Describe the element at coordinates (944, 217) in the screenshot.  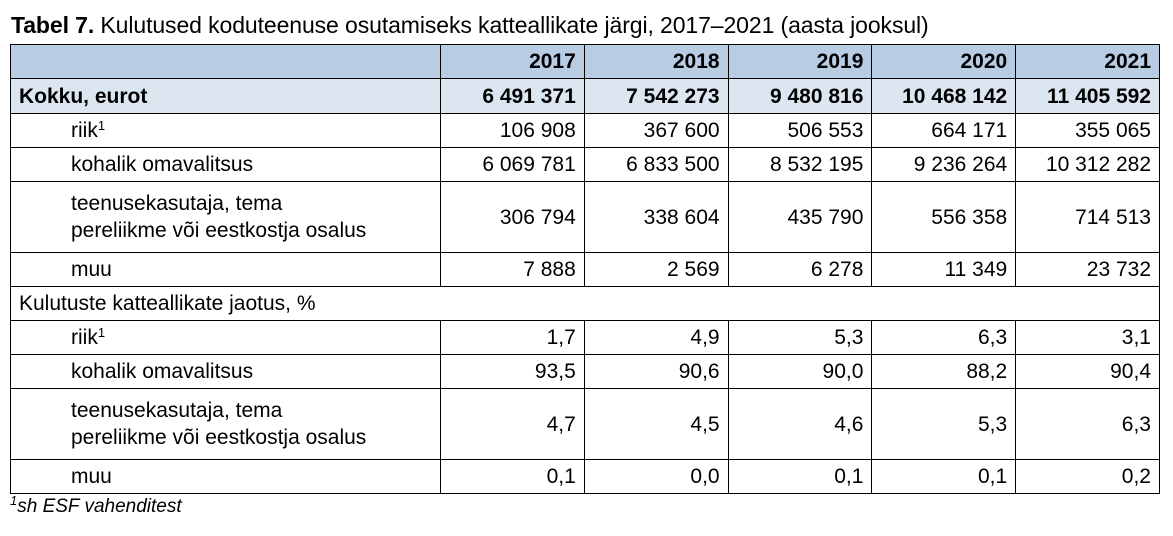
I see `value-cell: 556 358` at that location.